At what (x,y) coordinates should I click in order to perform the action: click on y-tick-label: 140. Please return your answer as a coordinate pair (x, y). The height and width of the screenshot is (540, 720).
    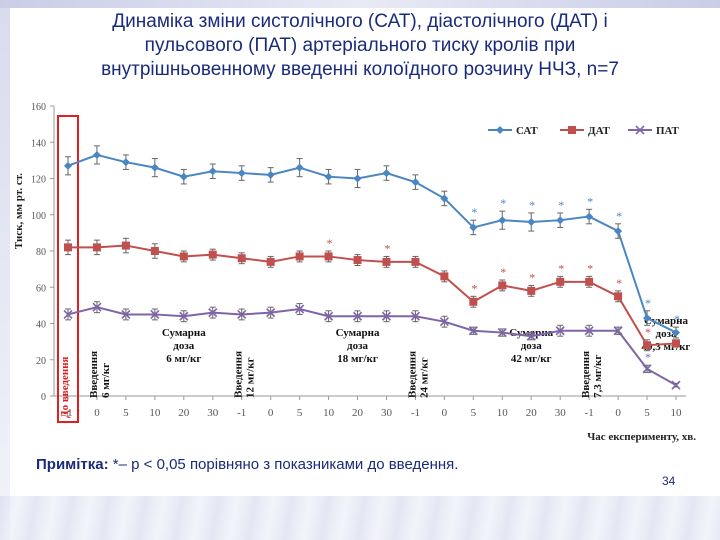
    Looking at the image, I should click on (38, 143).